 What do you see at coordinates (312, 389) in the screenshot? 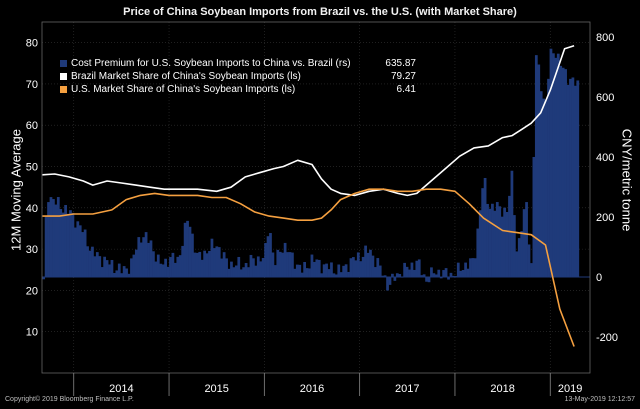
I see `x-tick-label: 2016` at bounding box center [312, 389].